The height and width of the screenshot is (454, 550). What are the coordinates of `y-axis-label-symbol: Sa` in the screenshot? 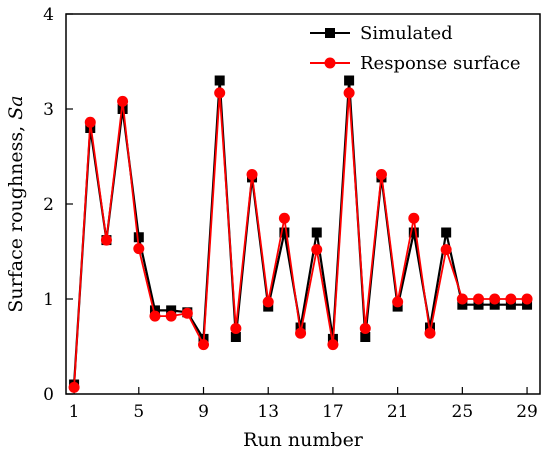 It's located at (16, 107).